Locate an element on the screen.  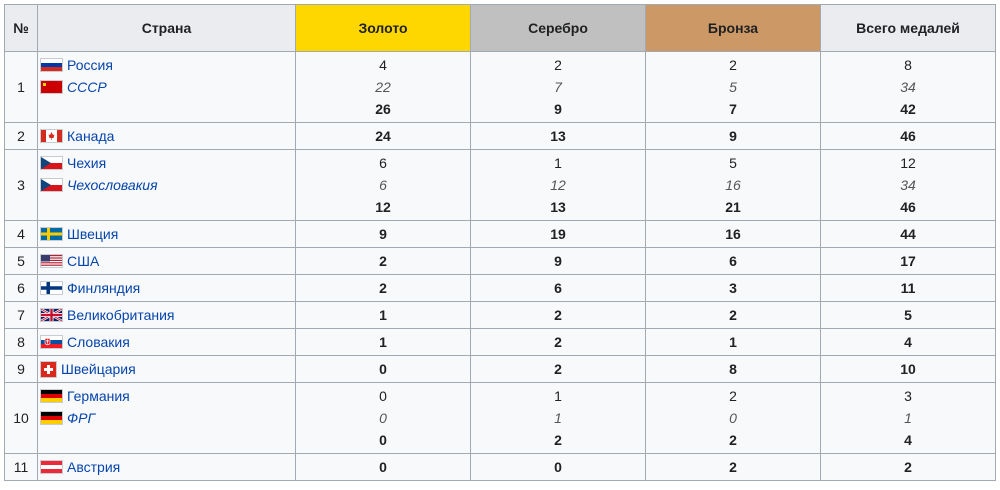
total-value: 3 is located at coordinates (908, 396).